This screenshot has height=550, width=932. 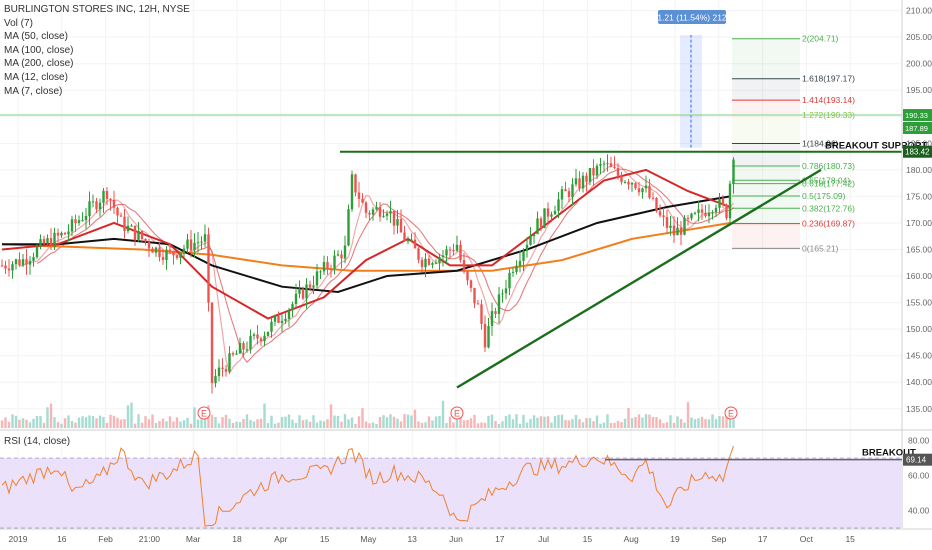 I want to click on legend-ma7: MA (7, close), so click(x=33, y=91).